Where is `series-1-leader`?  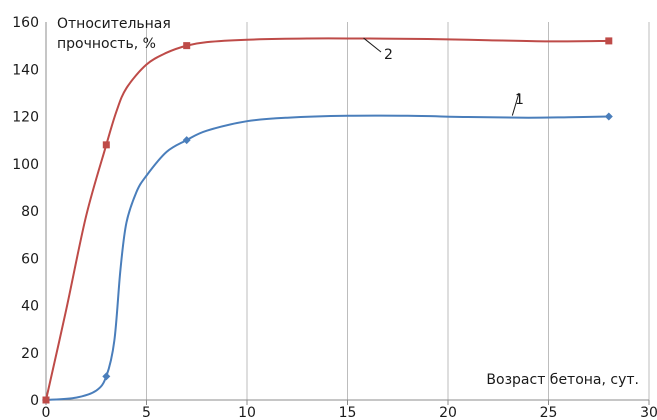
series-1-leader is located at coordinates (515, 104).